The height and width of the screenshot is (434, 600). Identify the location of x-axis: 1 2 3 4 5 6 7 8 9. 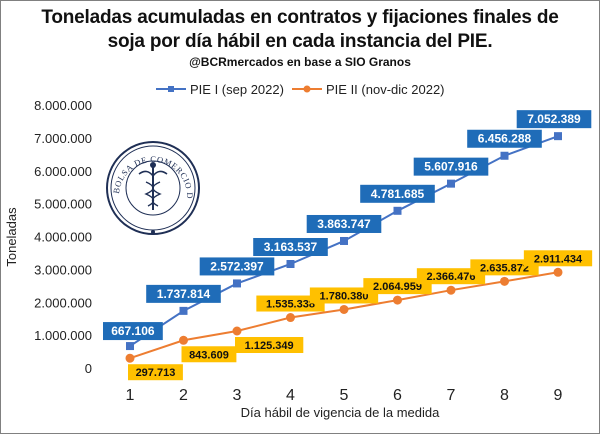
(344, 395).